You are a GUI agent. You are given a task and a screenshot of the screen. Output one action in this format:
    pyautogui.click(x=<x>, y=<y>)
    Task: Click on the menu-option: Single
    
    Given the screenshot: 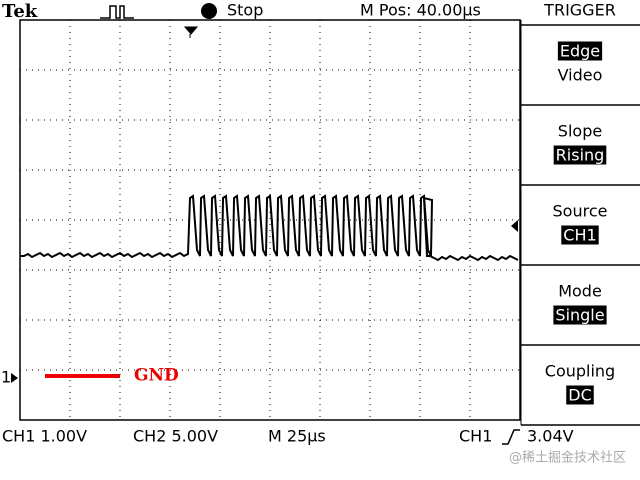 What is the action you would take?
    pyautogui.click(x=579, y=315)
    